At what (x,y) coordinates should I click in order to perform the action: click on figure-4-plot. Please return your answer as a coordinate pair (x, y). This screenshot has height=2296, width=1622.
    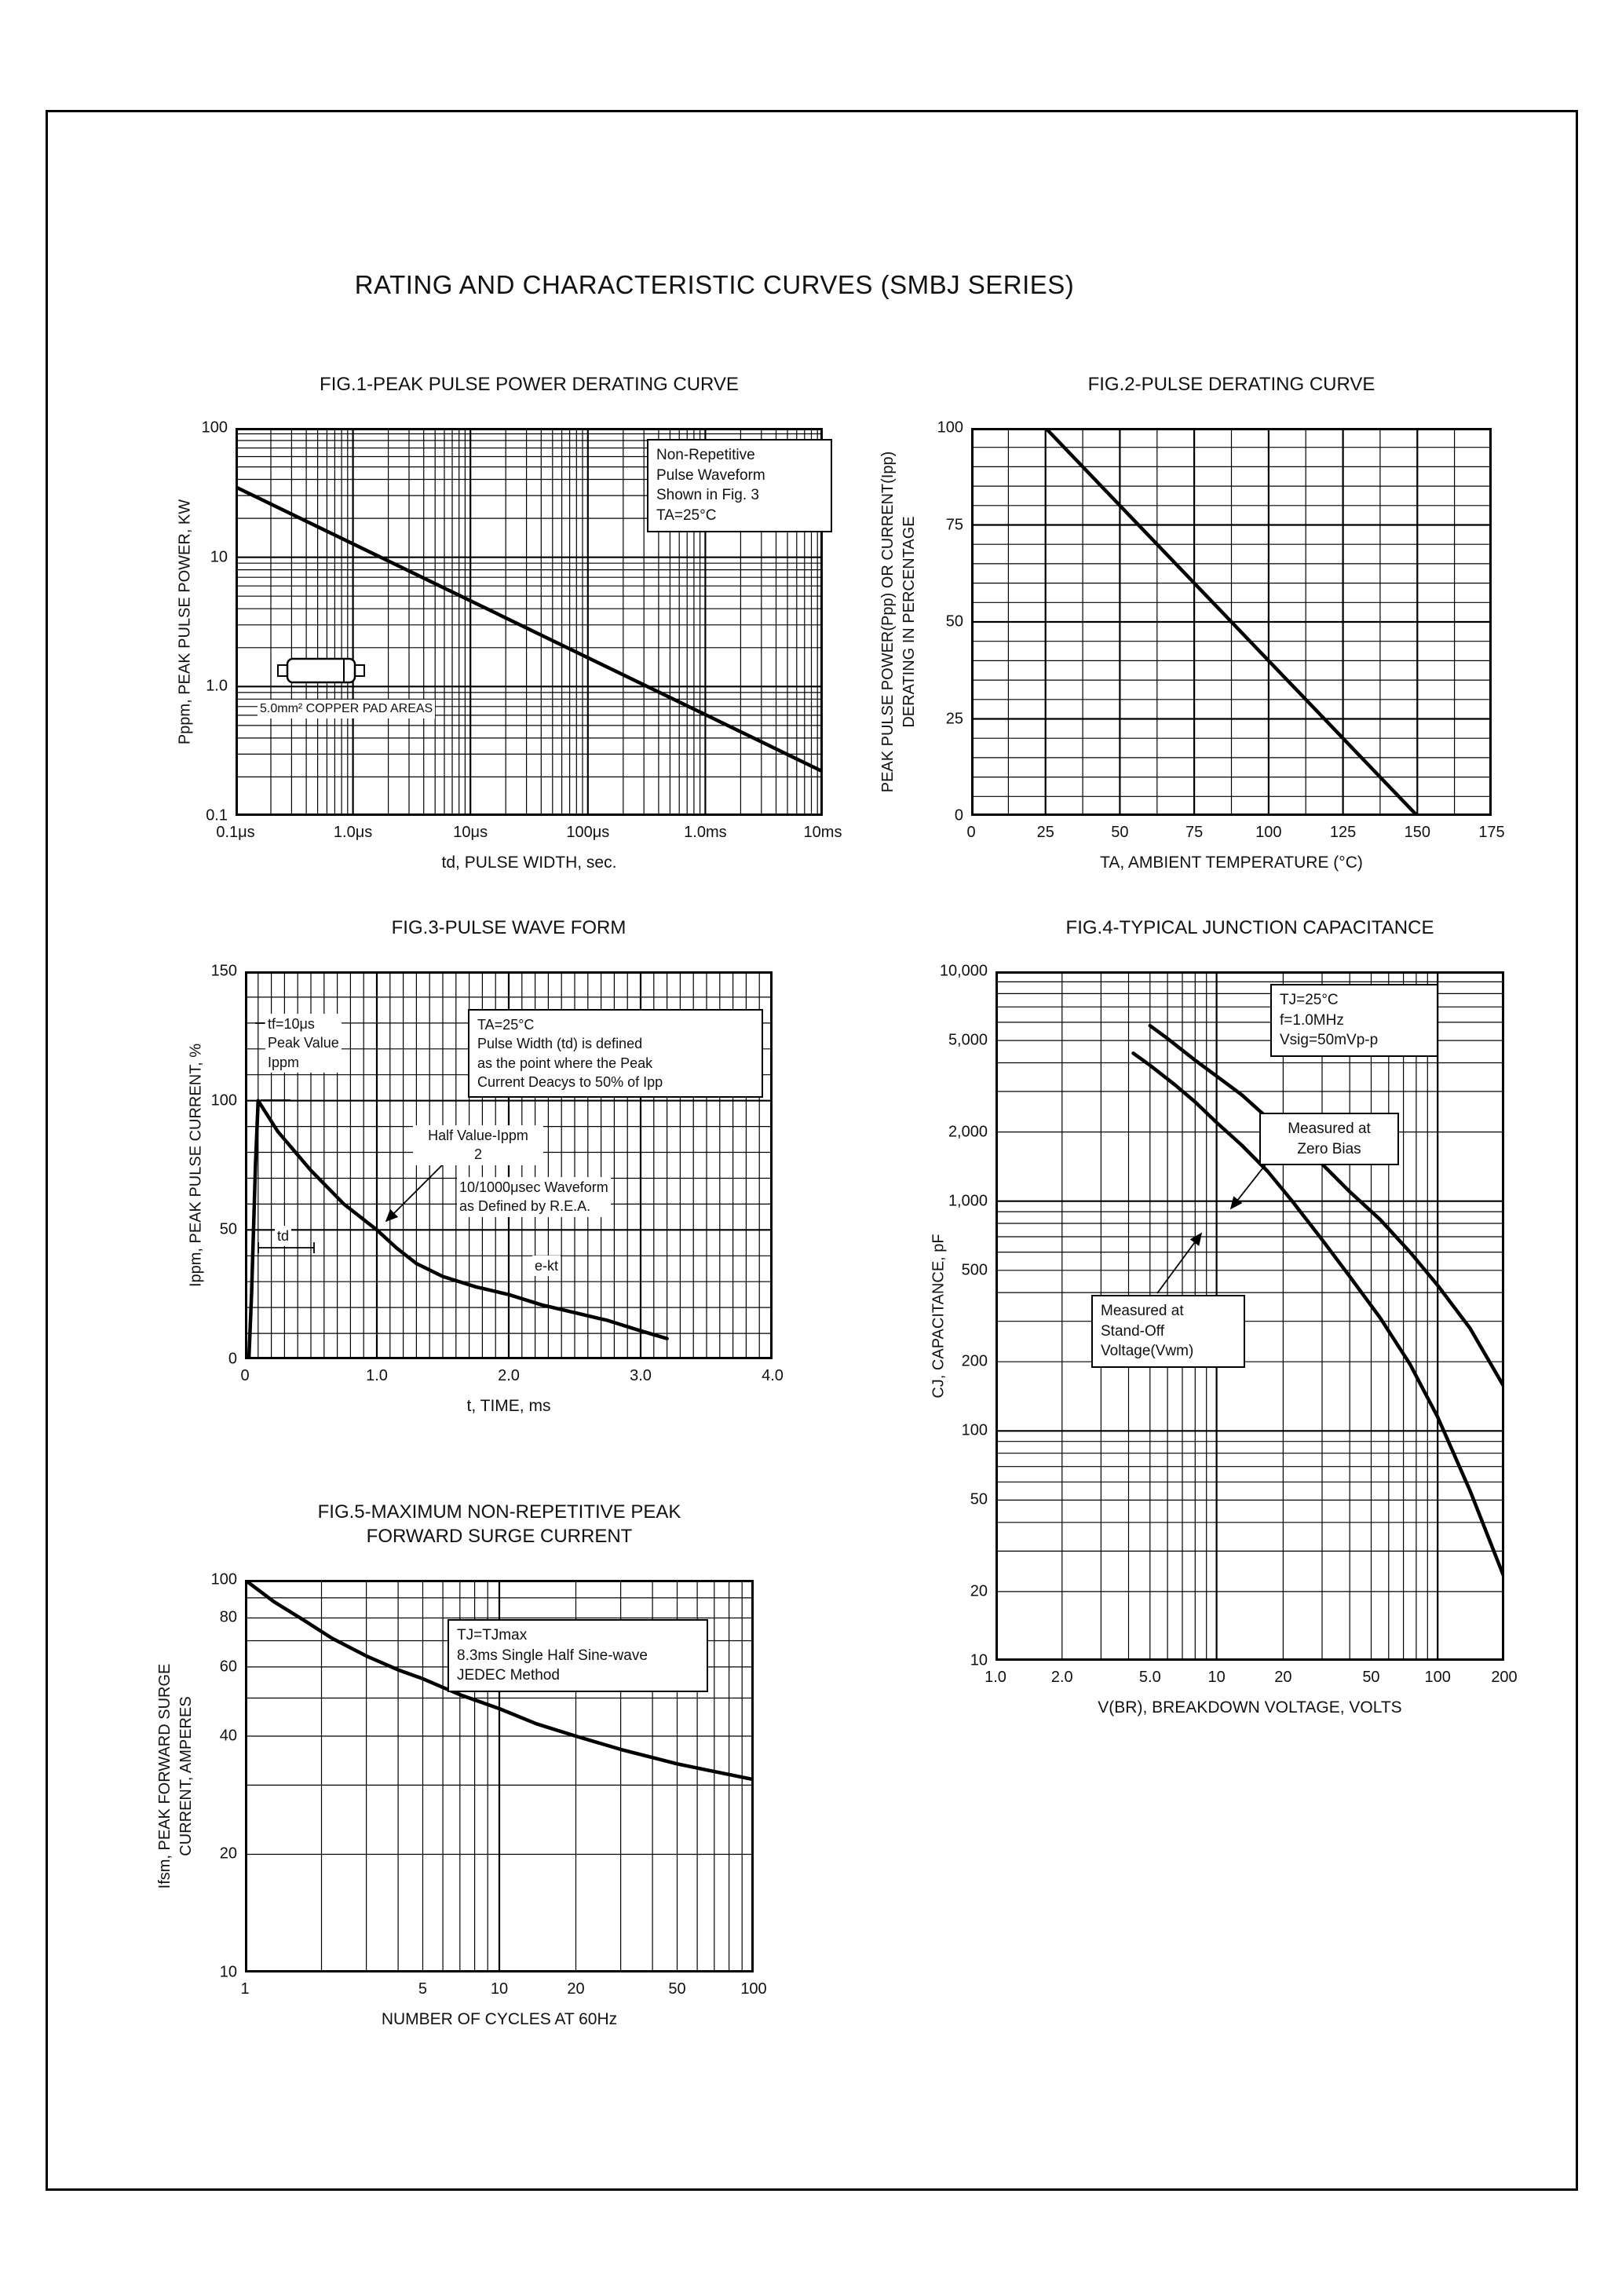
    Looking at the image, I should click on (1249, 1316).